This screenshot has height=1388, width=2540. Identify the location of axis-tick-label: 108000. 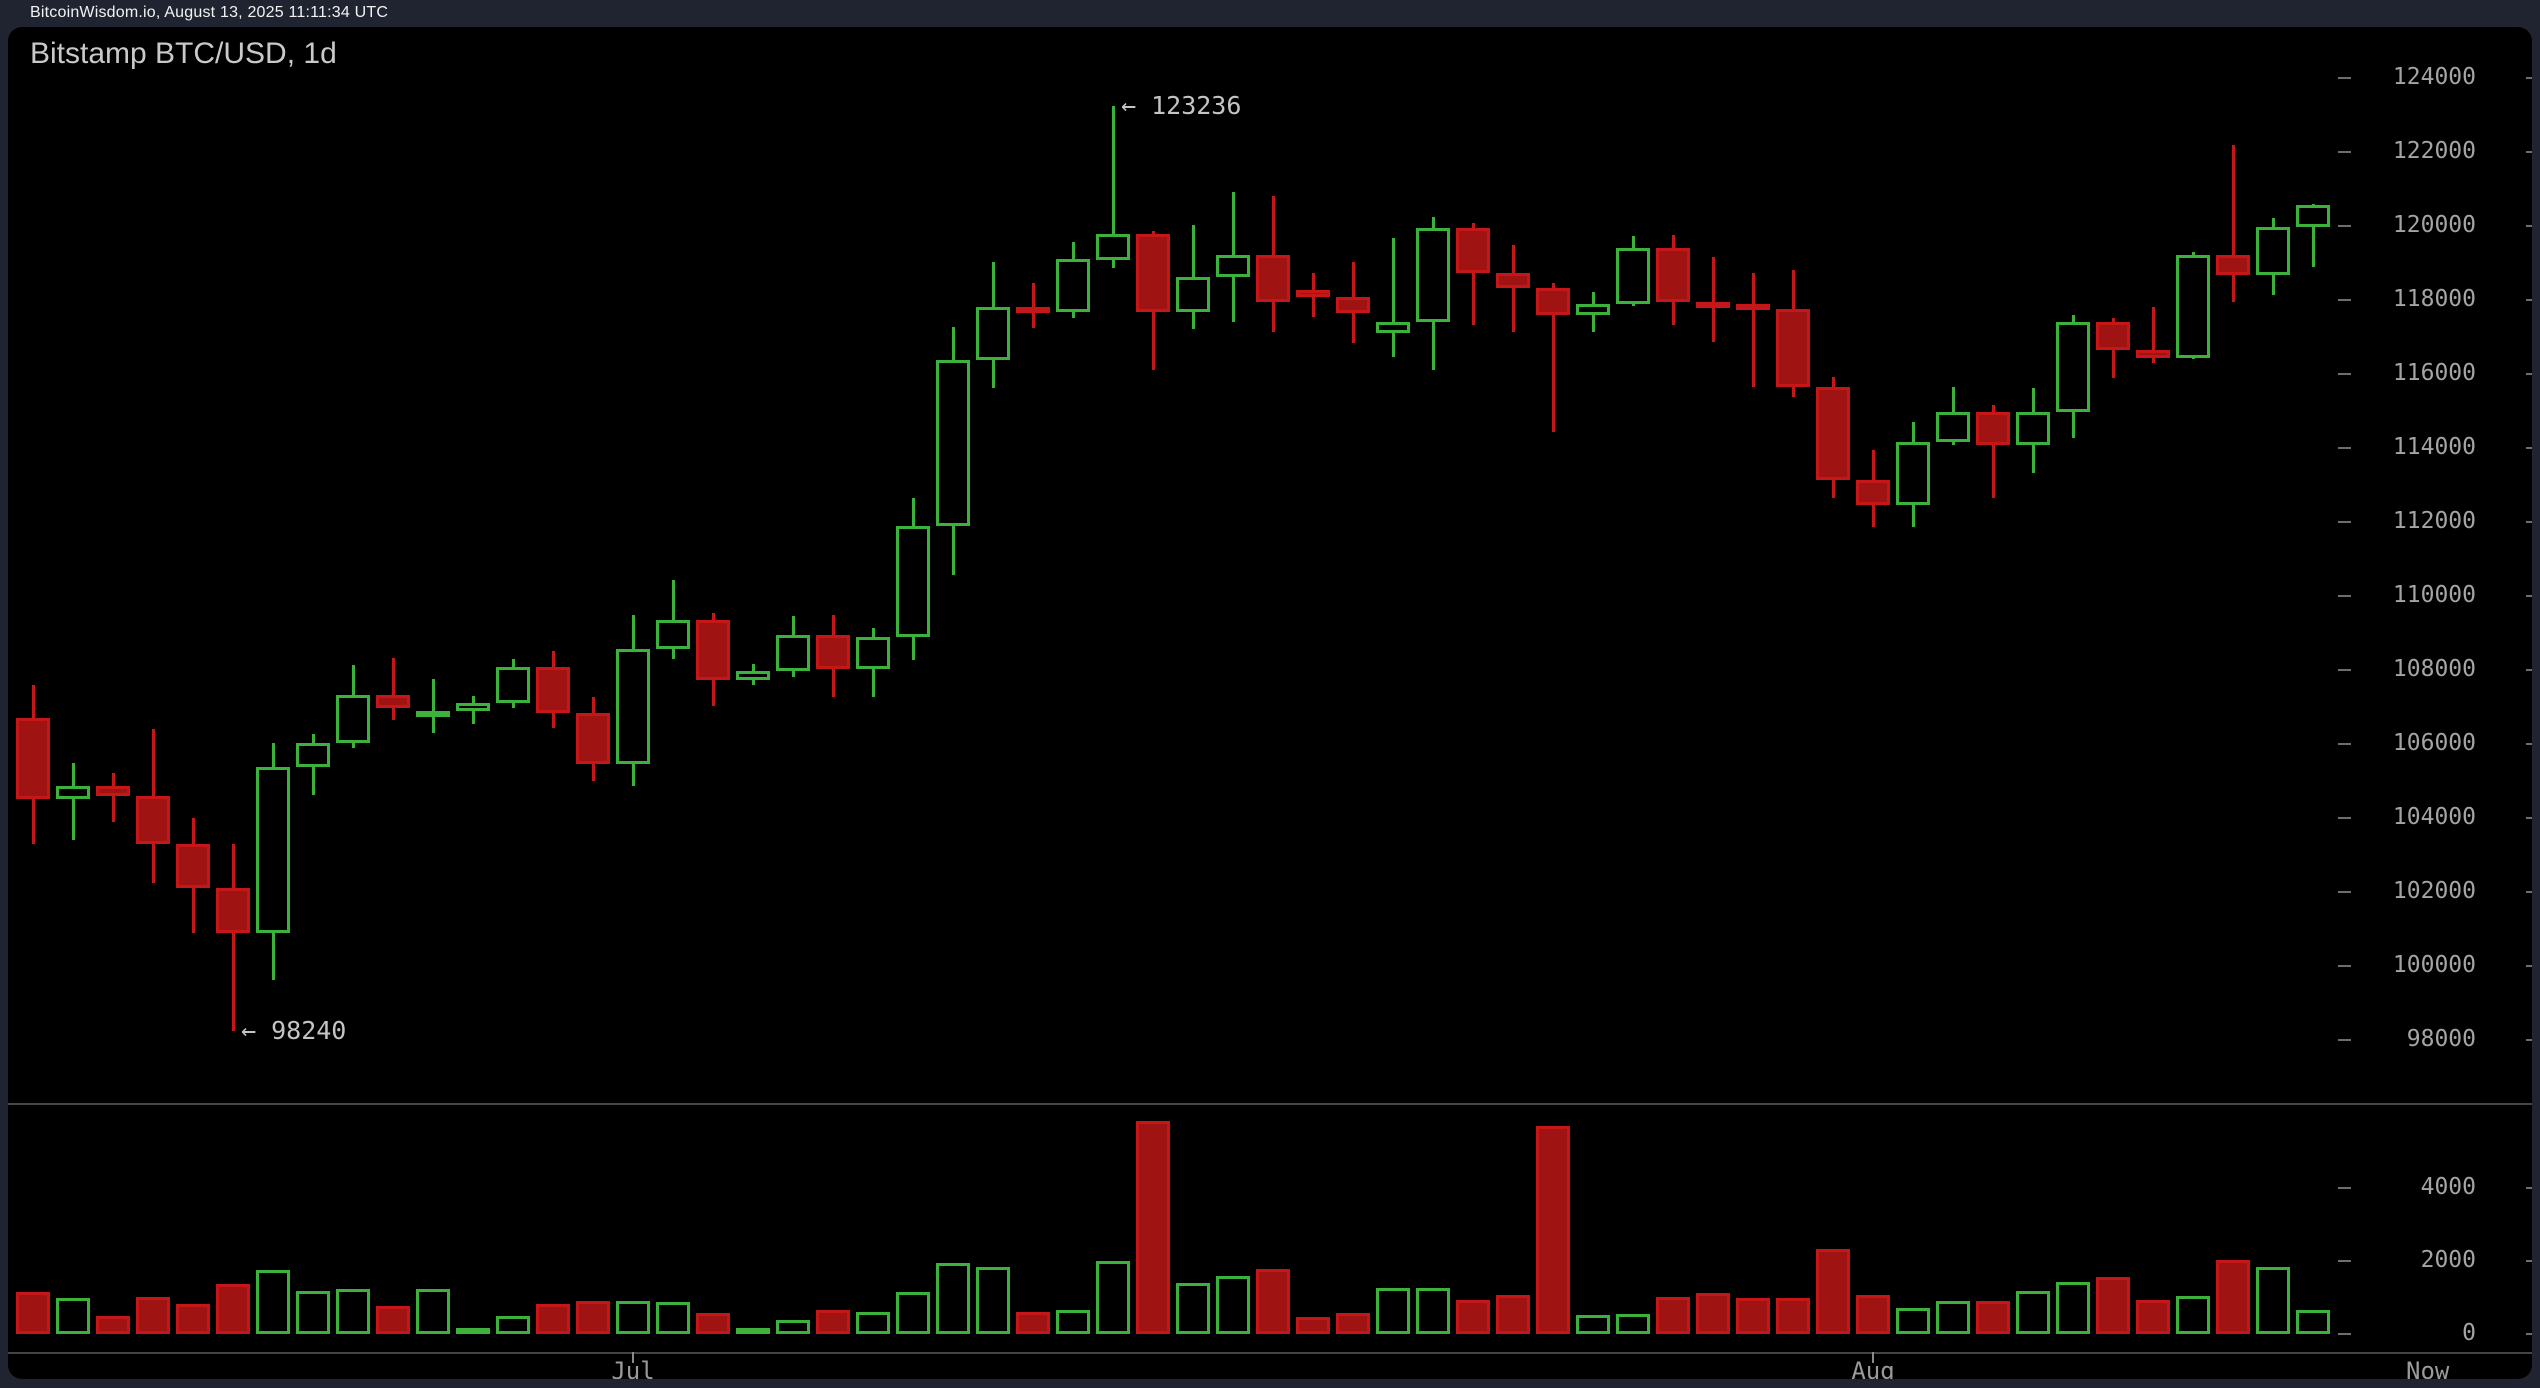
(2434, 669).